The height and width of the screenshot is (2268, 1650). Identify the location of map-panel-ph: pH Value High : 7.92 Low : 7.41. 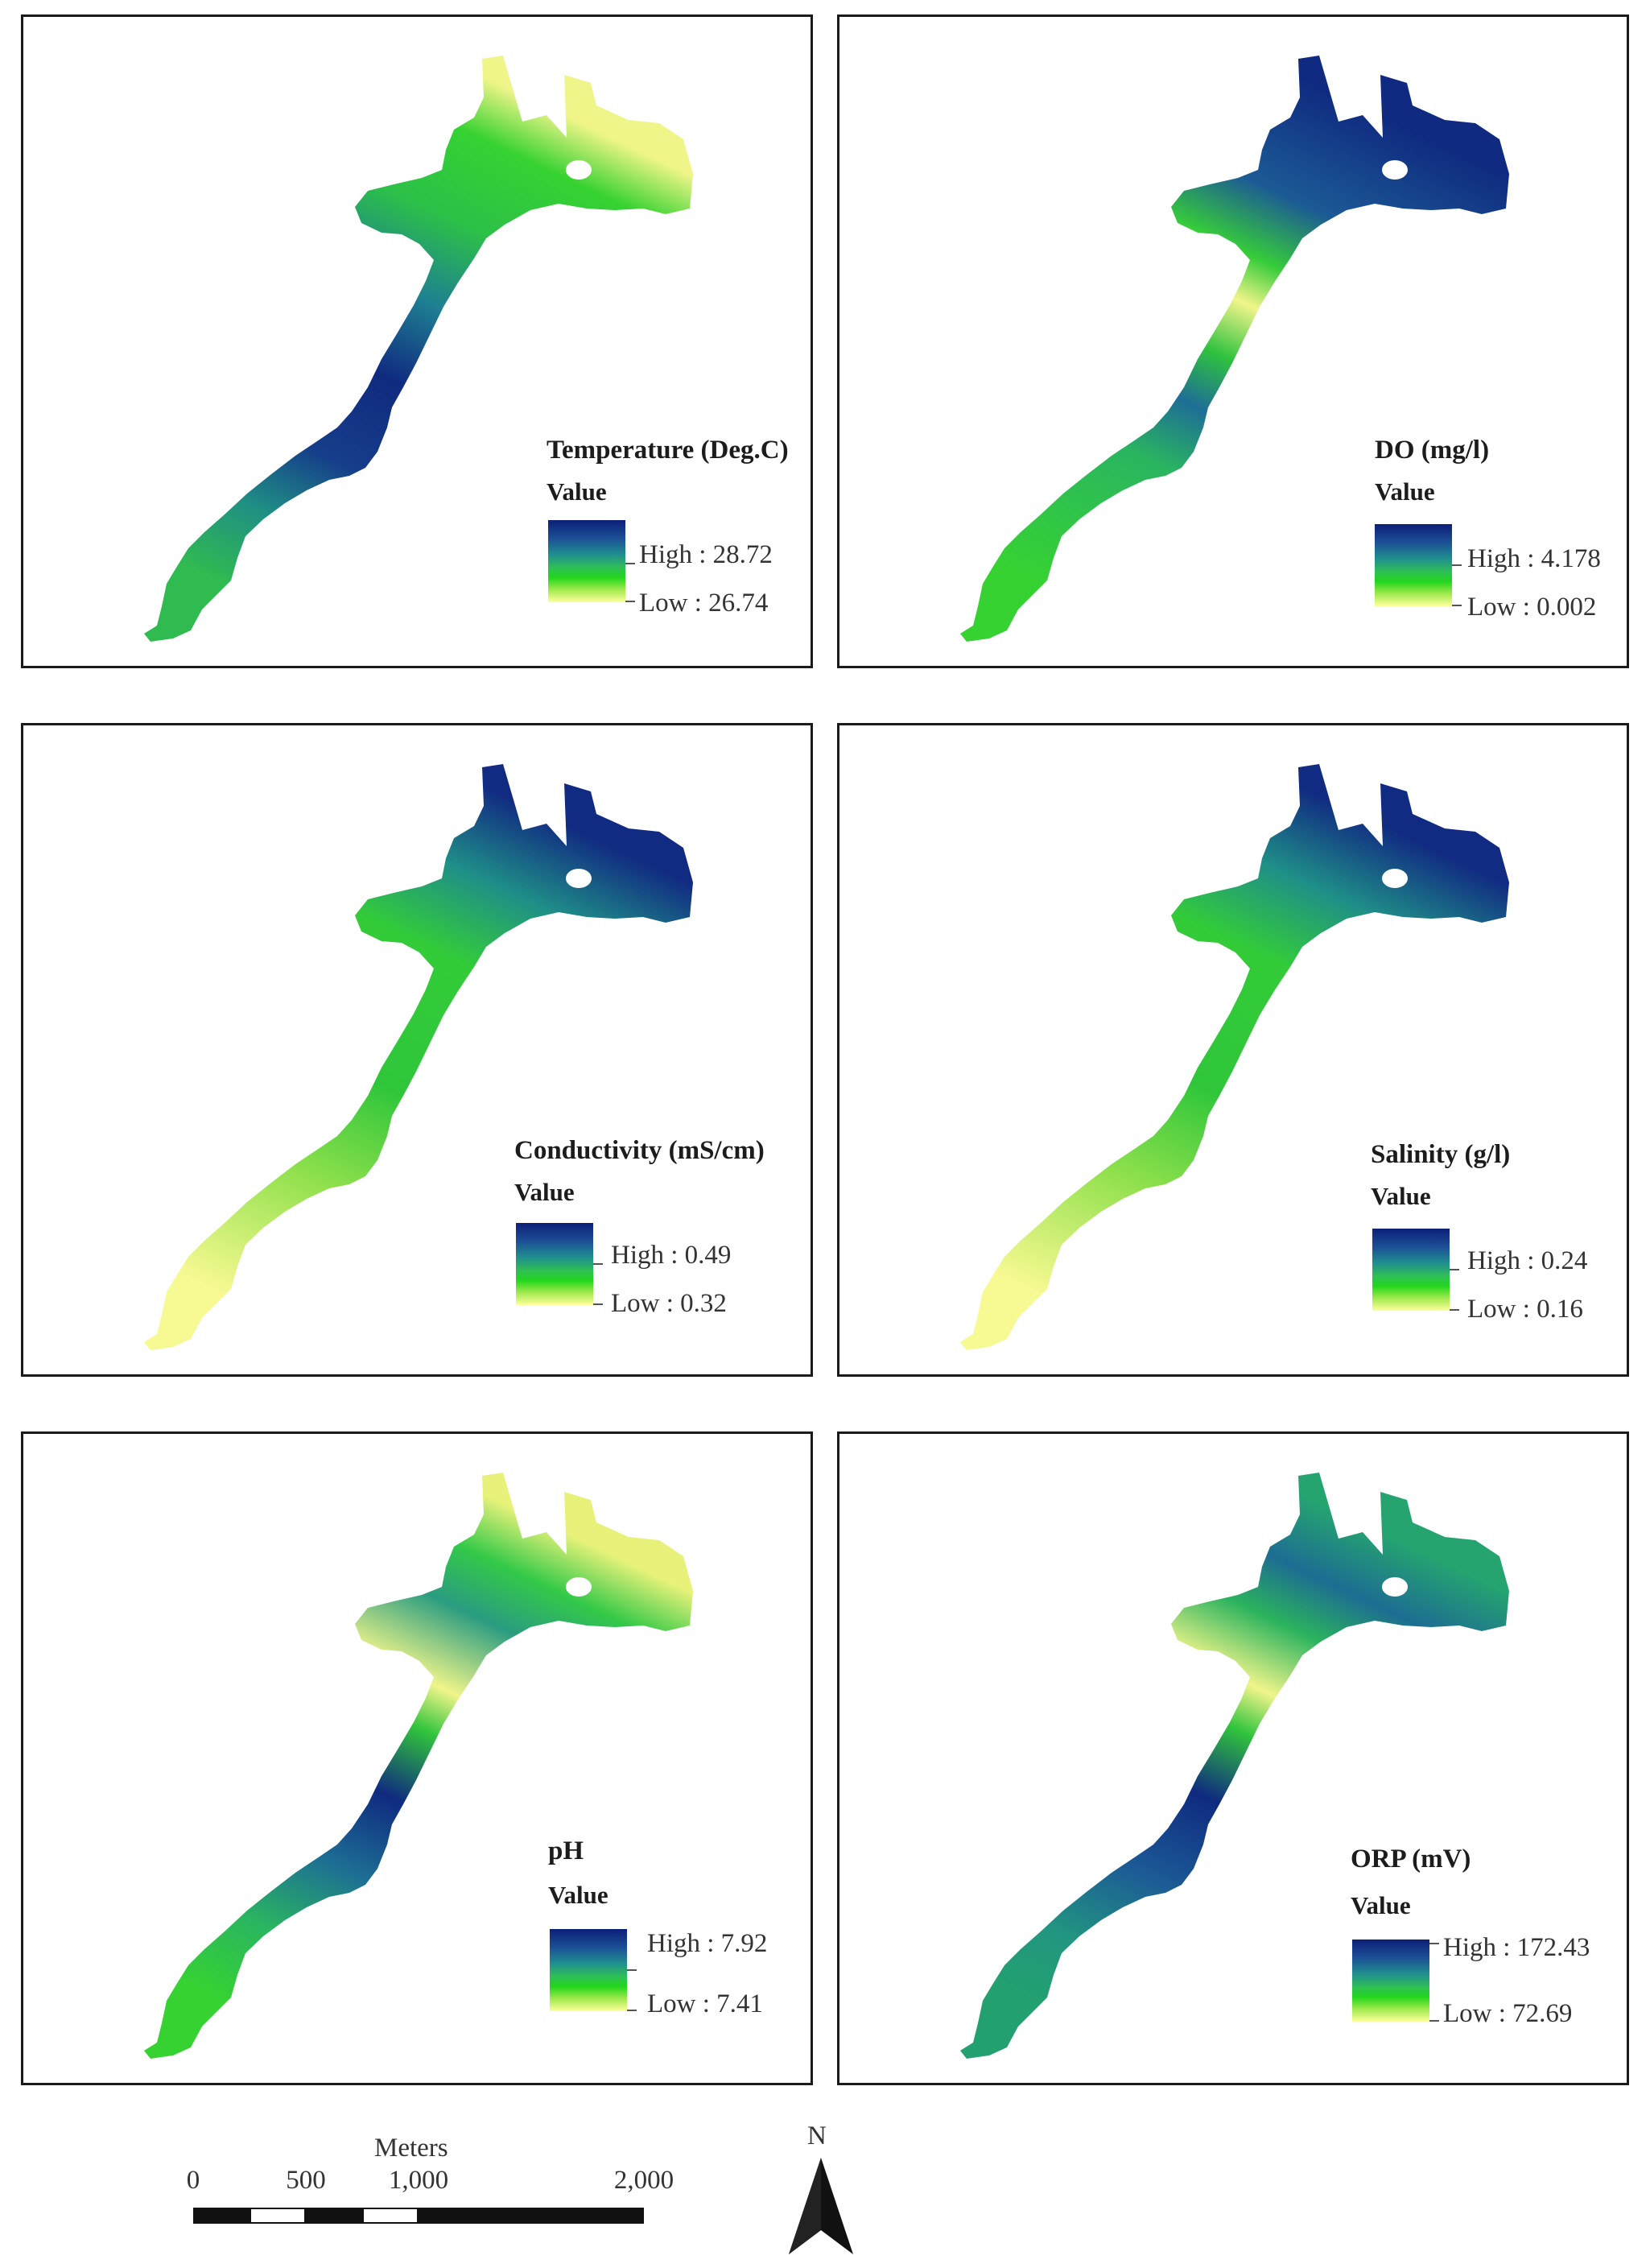
(417, 1758).